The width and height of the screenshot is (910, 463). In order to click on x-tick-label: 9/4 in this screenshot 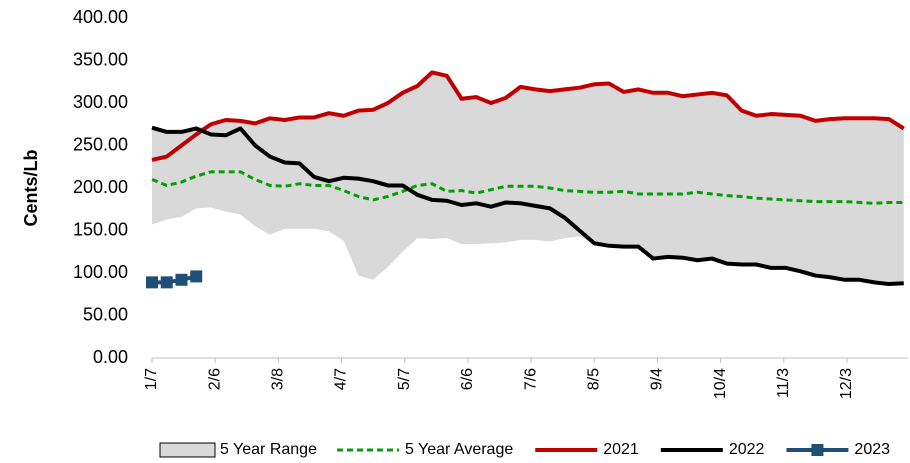, I will do `click(657, 379)`.